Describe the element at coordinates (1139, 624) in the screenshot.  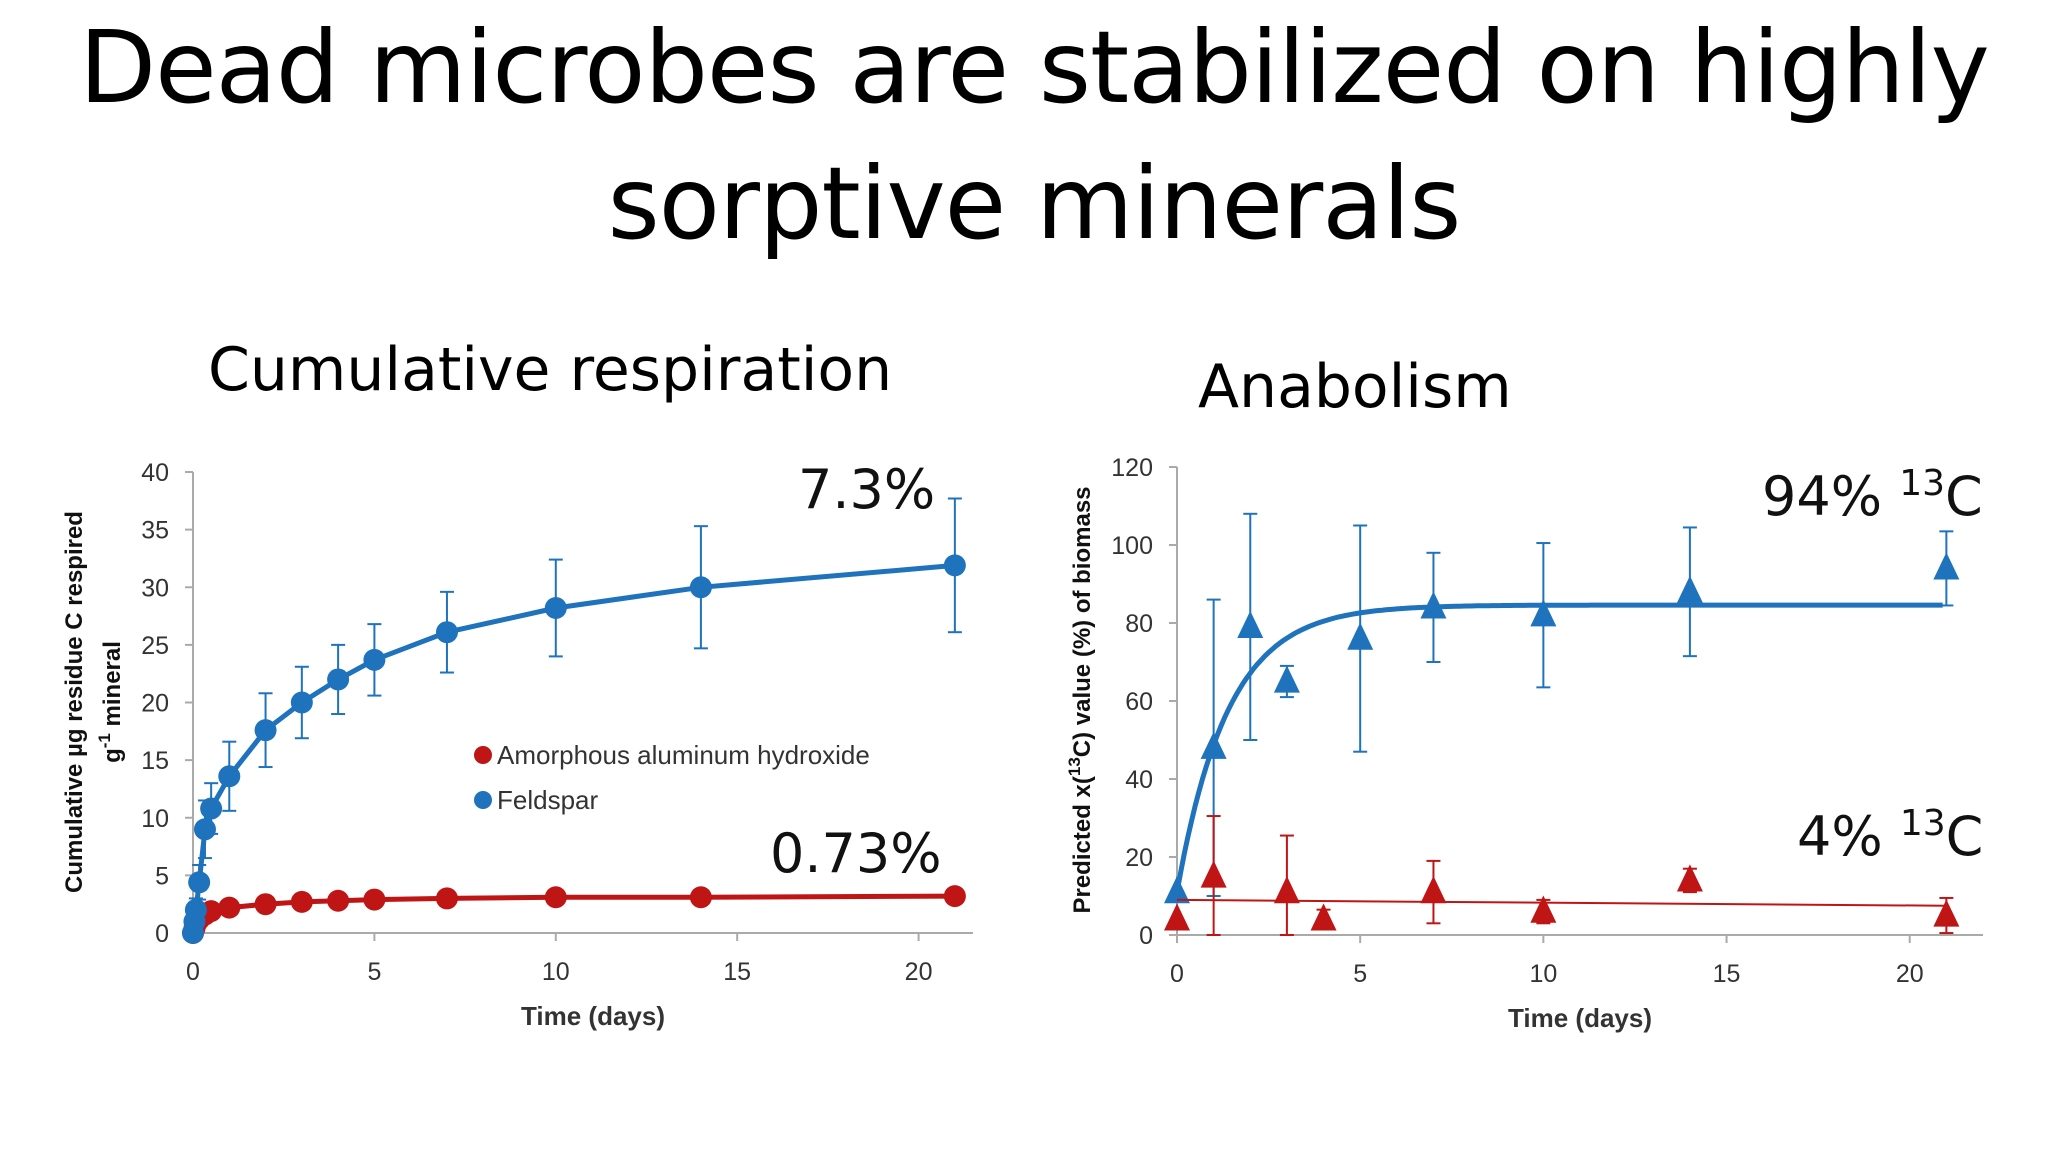
I see `y-tick-label: 80` at that location.